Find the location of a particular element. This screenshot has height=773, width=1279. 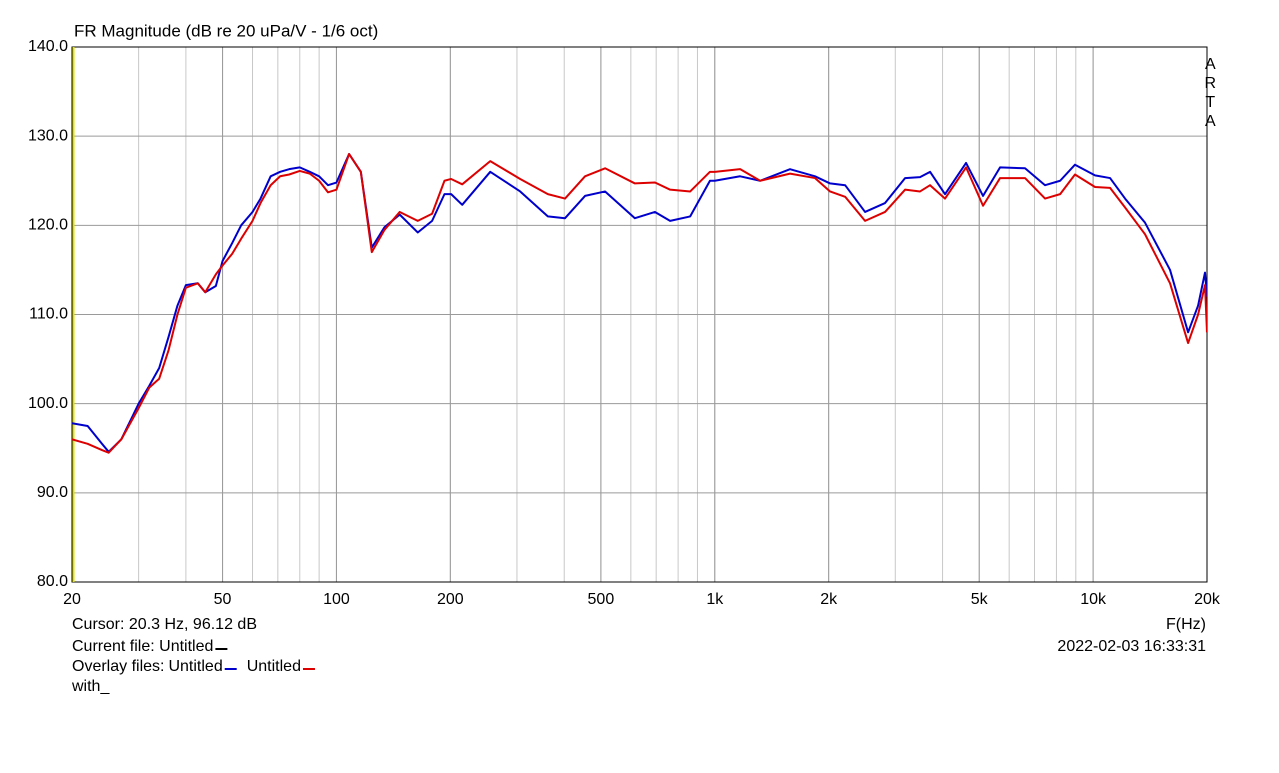

x-tick-label: 50 is located at coordinates (223, 599).